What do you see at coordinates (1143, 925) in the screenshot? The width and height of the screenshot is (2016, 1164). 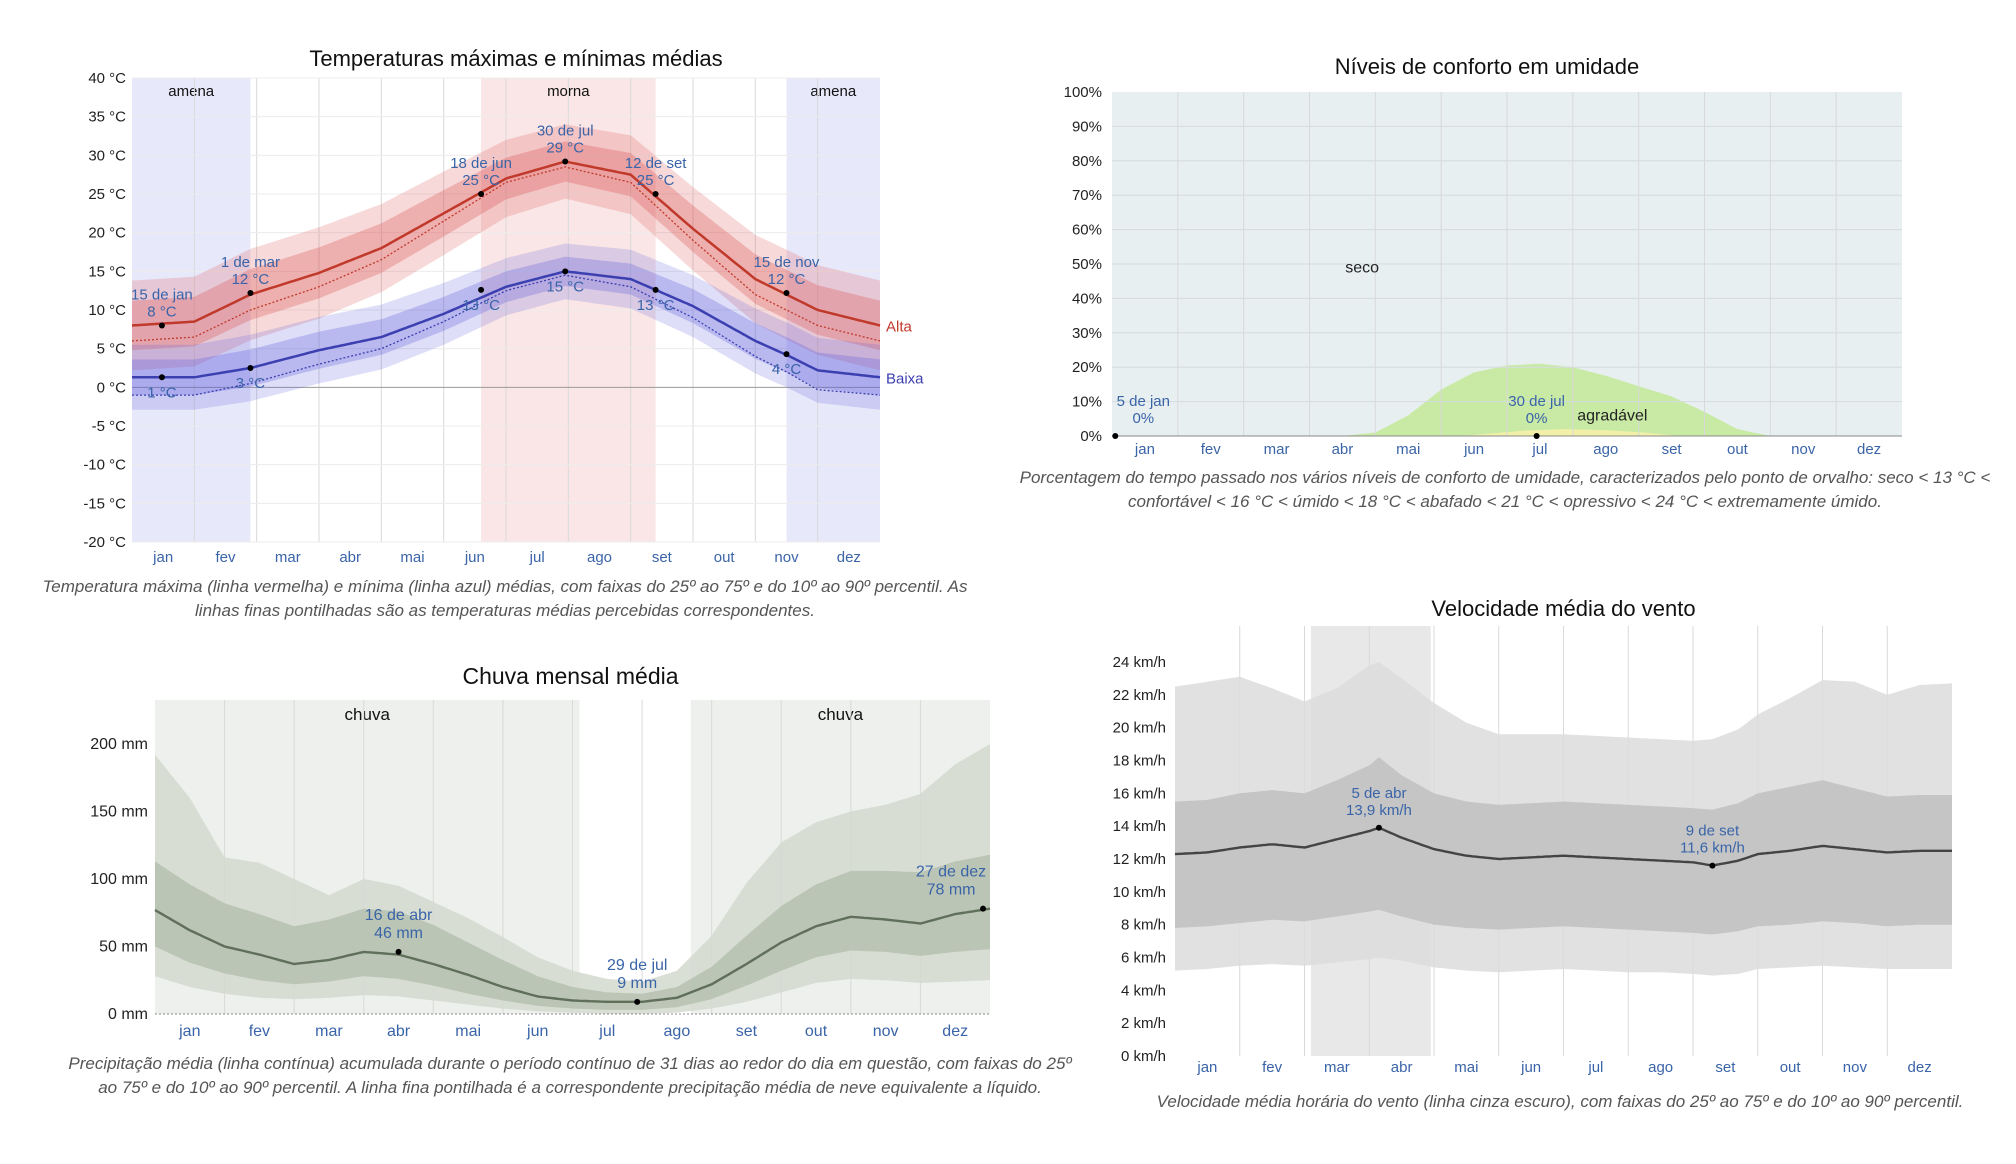 I see `y-tick-label: 8 km/h` at bounding box center [1143, 925].